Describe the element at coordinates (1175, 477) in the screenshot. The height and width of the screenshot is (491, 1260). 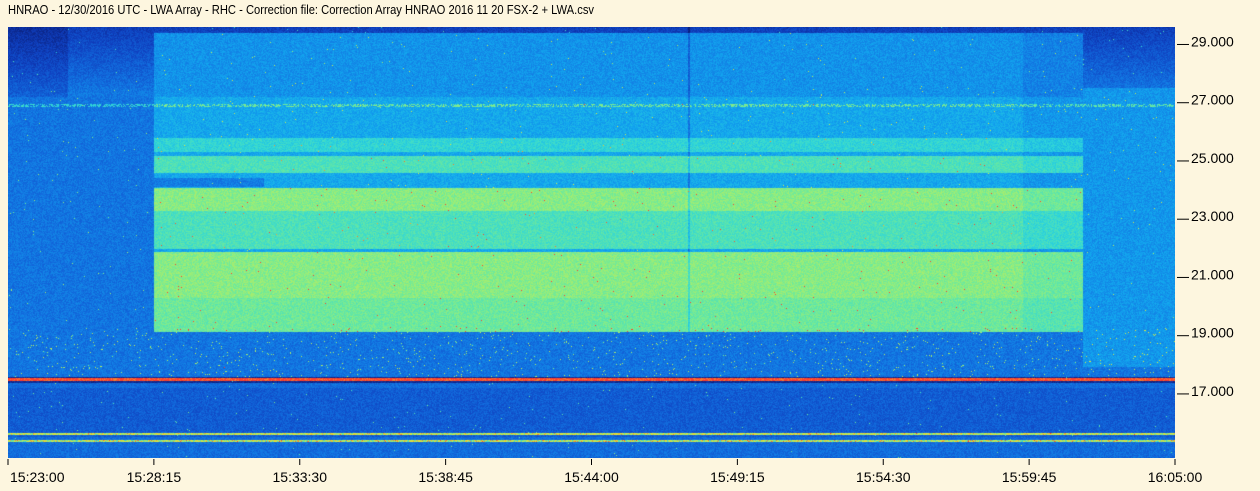
I see `x-tick-label: 16:05:00` at that location.